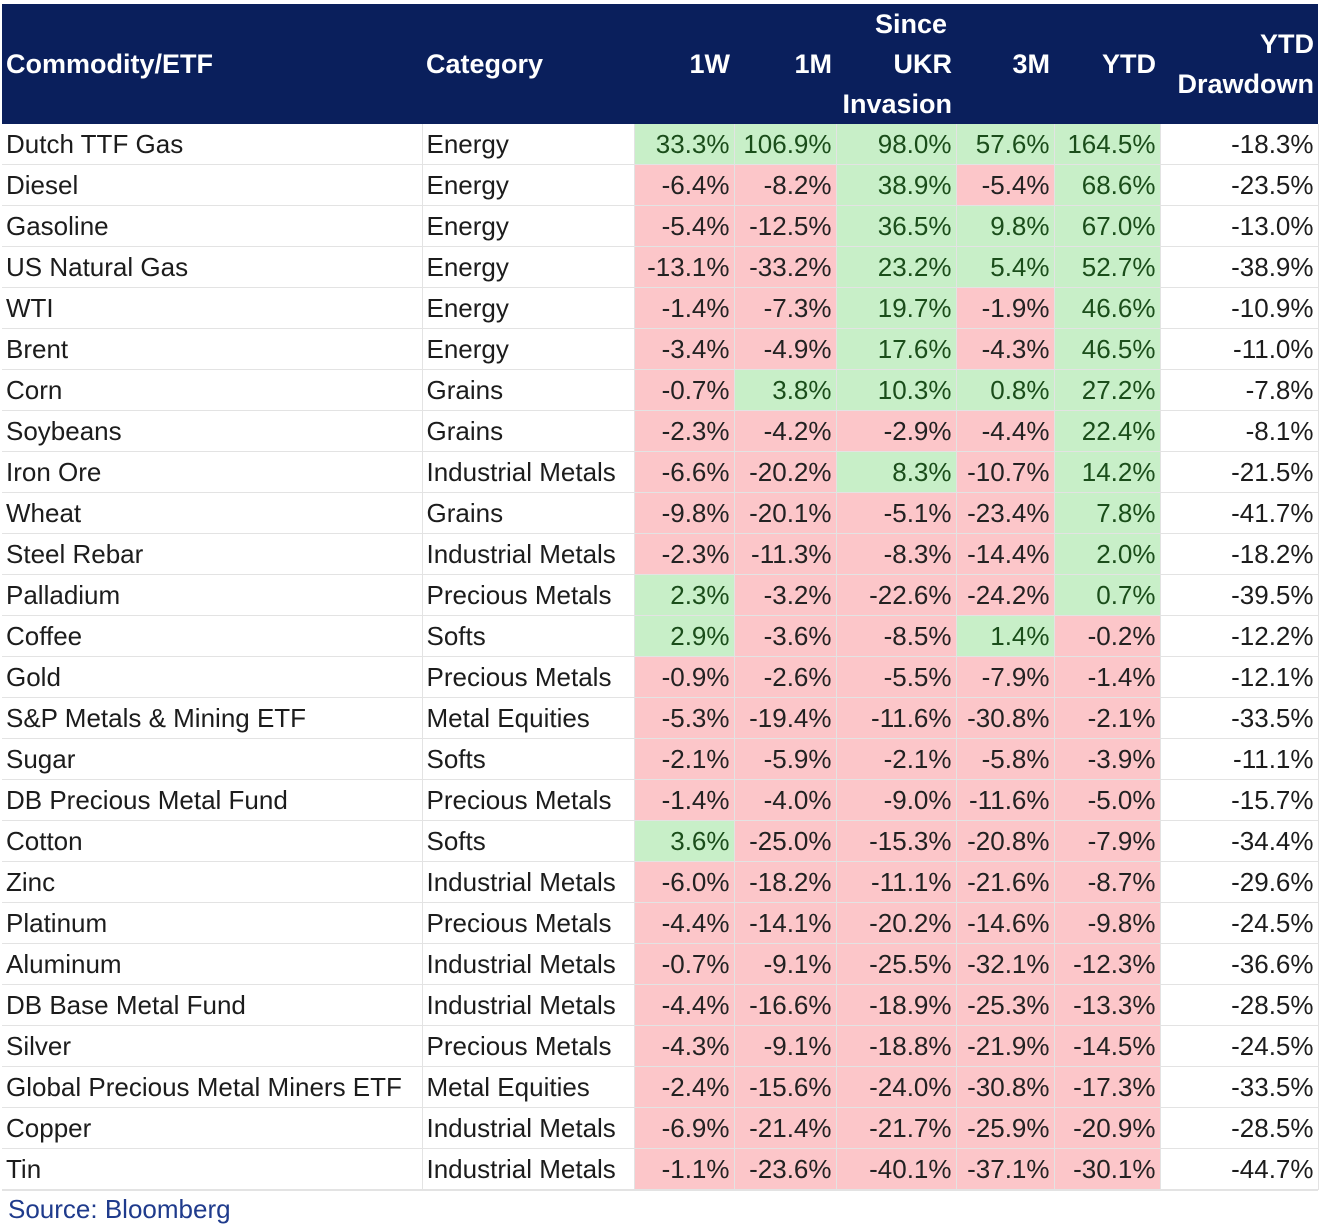  Describe the element at coordinates (684, 185) in the screenshot. I see `cell-1w: -6.4%` at that location.